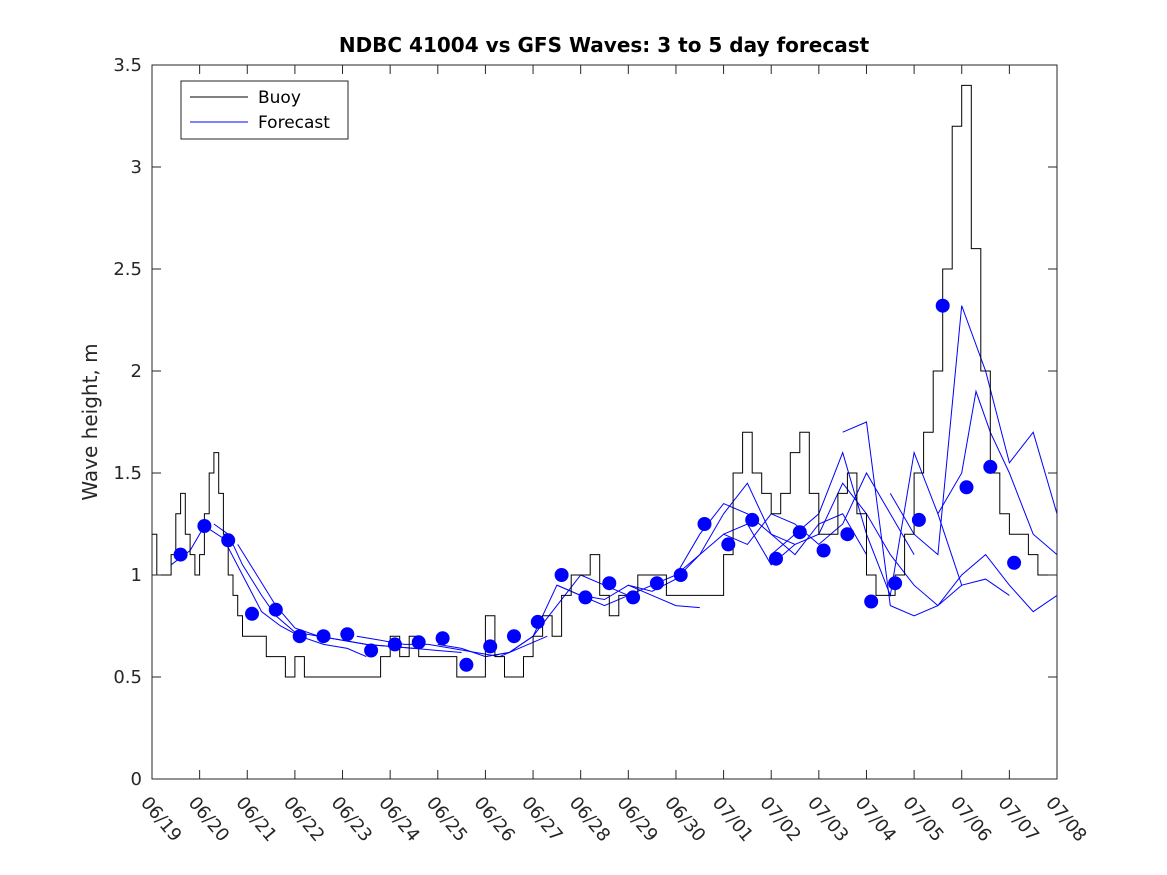 The height and width of the screenshot is (875, 1167). What do you see at coordinates (589, 819) in the screenshot?
I see `x-tick-label: 06/28` at bounding box center [589, 819].